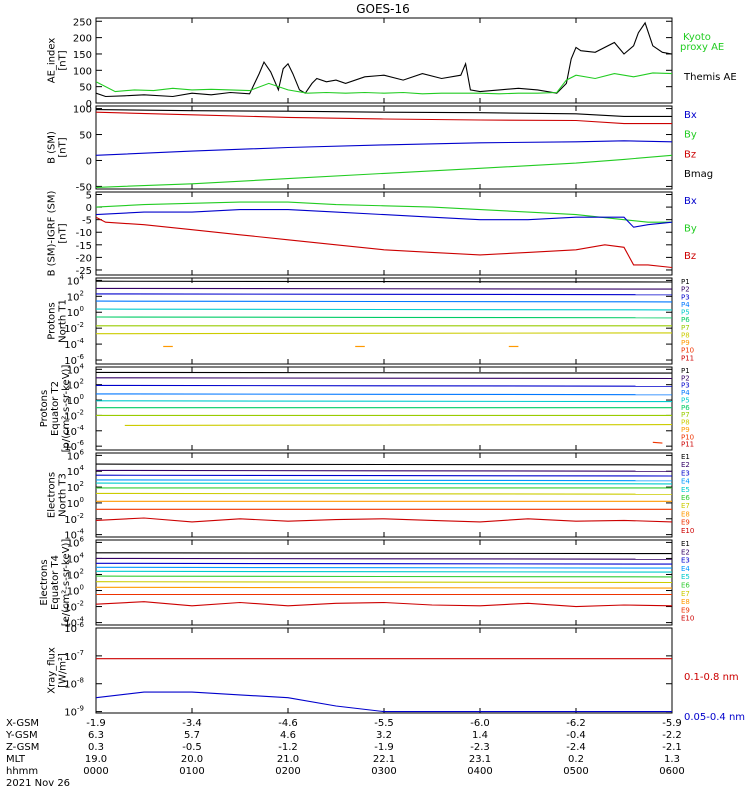 The height and width of the screenshot is (800, 750). I want to click on legend-entry: P1, so click(685, 371).